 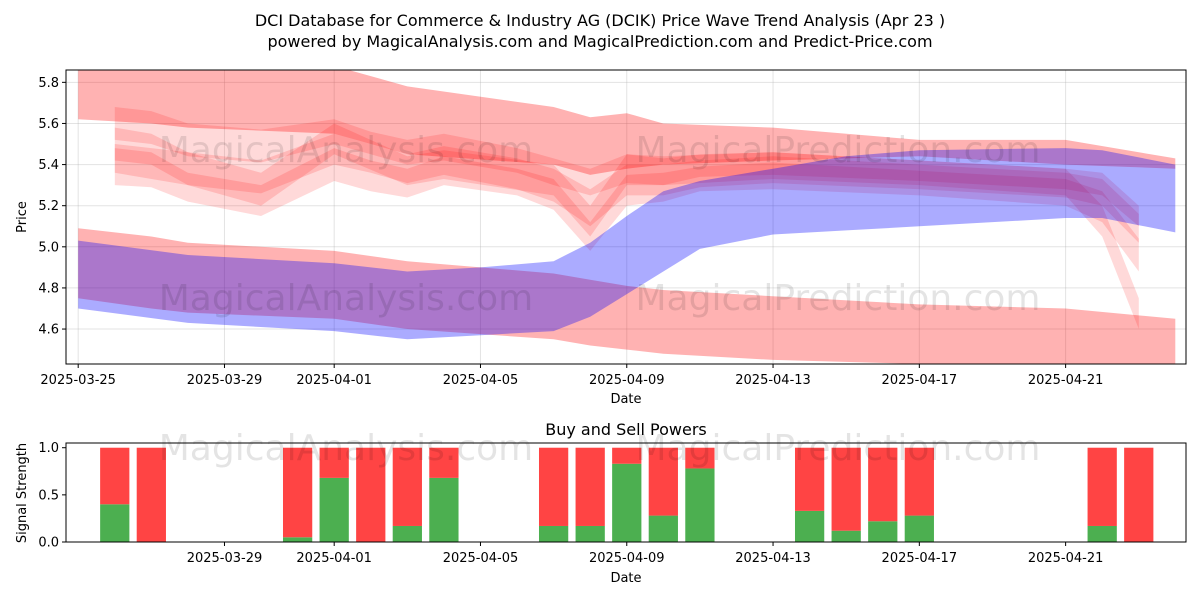 I want to click on price-y-axis-label: Price, so click(x=22, y=217).